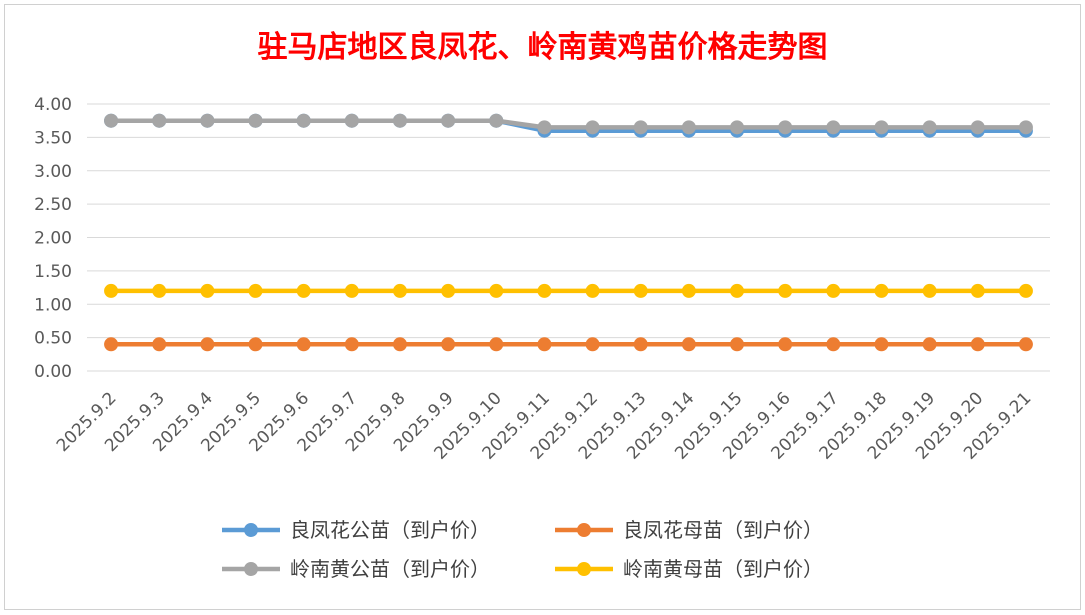  I want to click on y-tick-label: 0.50, so click(53, 339).